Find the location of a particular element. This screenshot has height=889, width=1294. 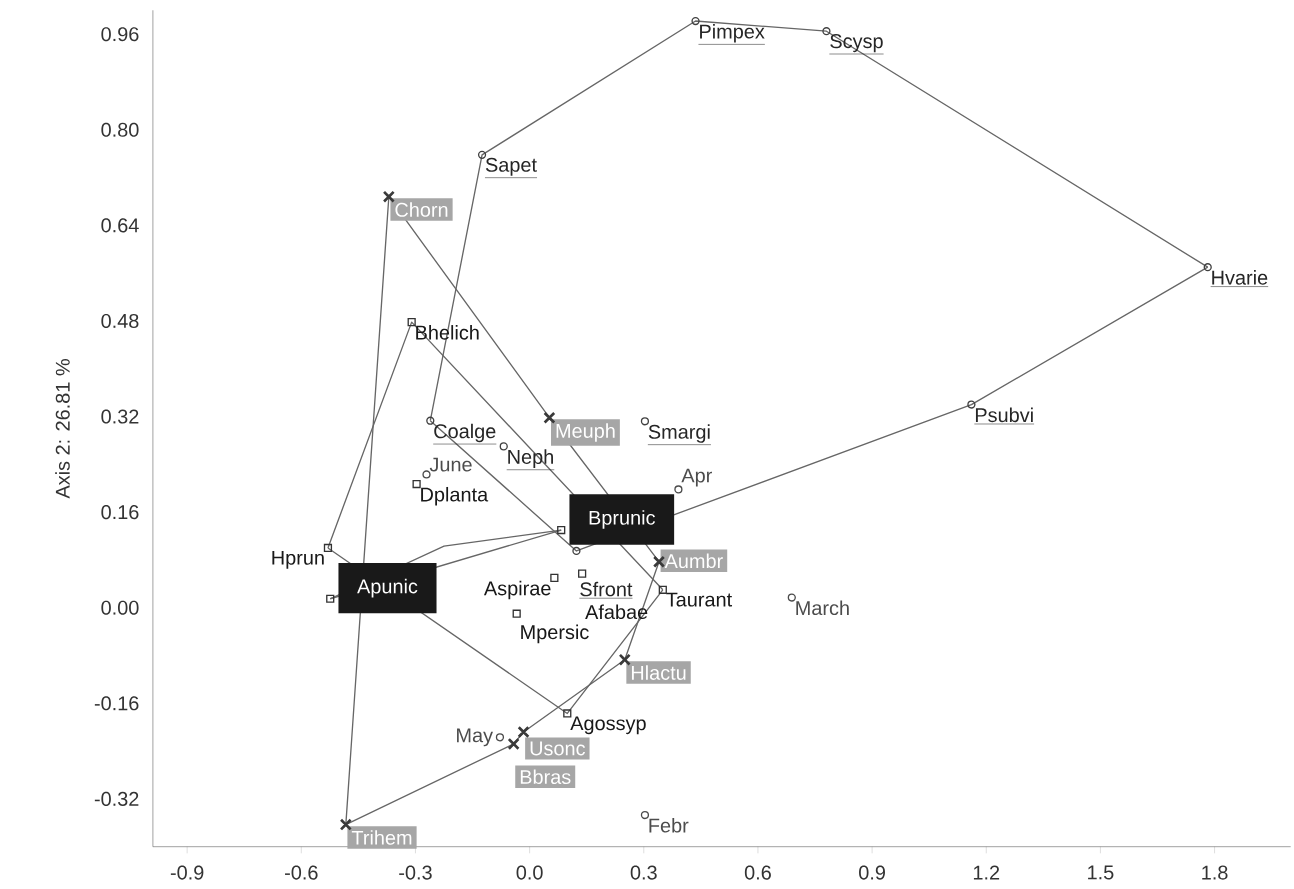

data-label: Agossyp is located at coordinates (608, 725).